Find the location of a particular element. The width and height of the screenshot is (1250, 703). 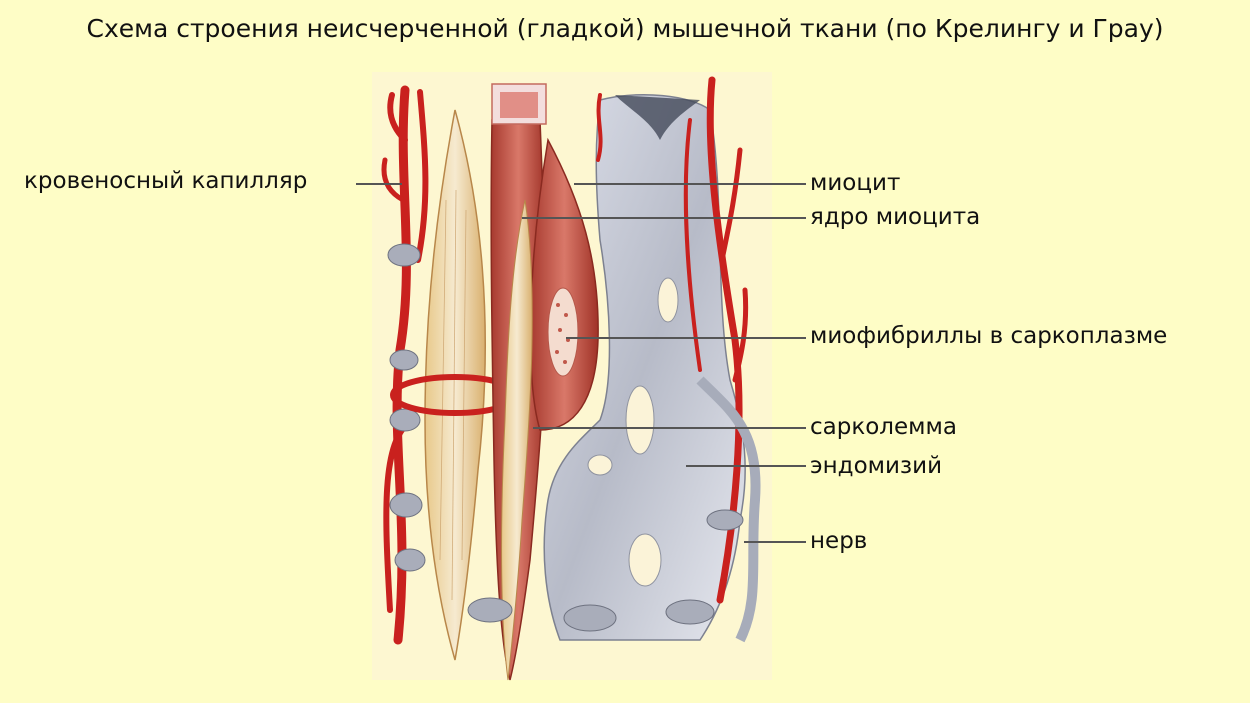

label-nerve: нерв is located at coordinates (839, 541).